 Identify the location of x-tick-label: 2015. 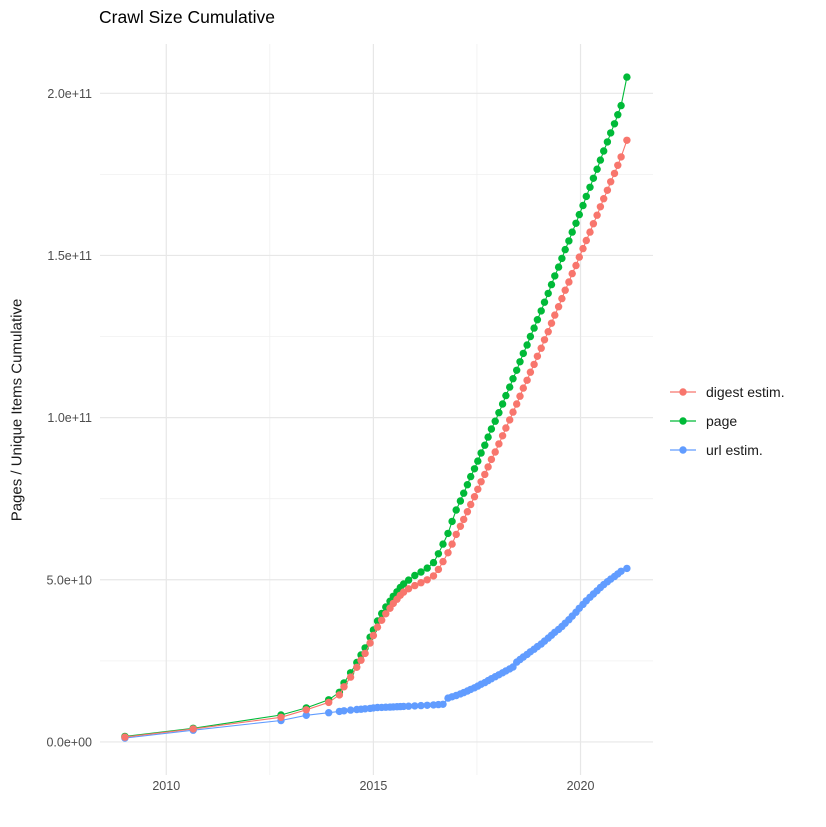
(373, 786).